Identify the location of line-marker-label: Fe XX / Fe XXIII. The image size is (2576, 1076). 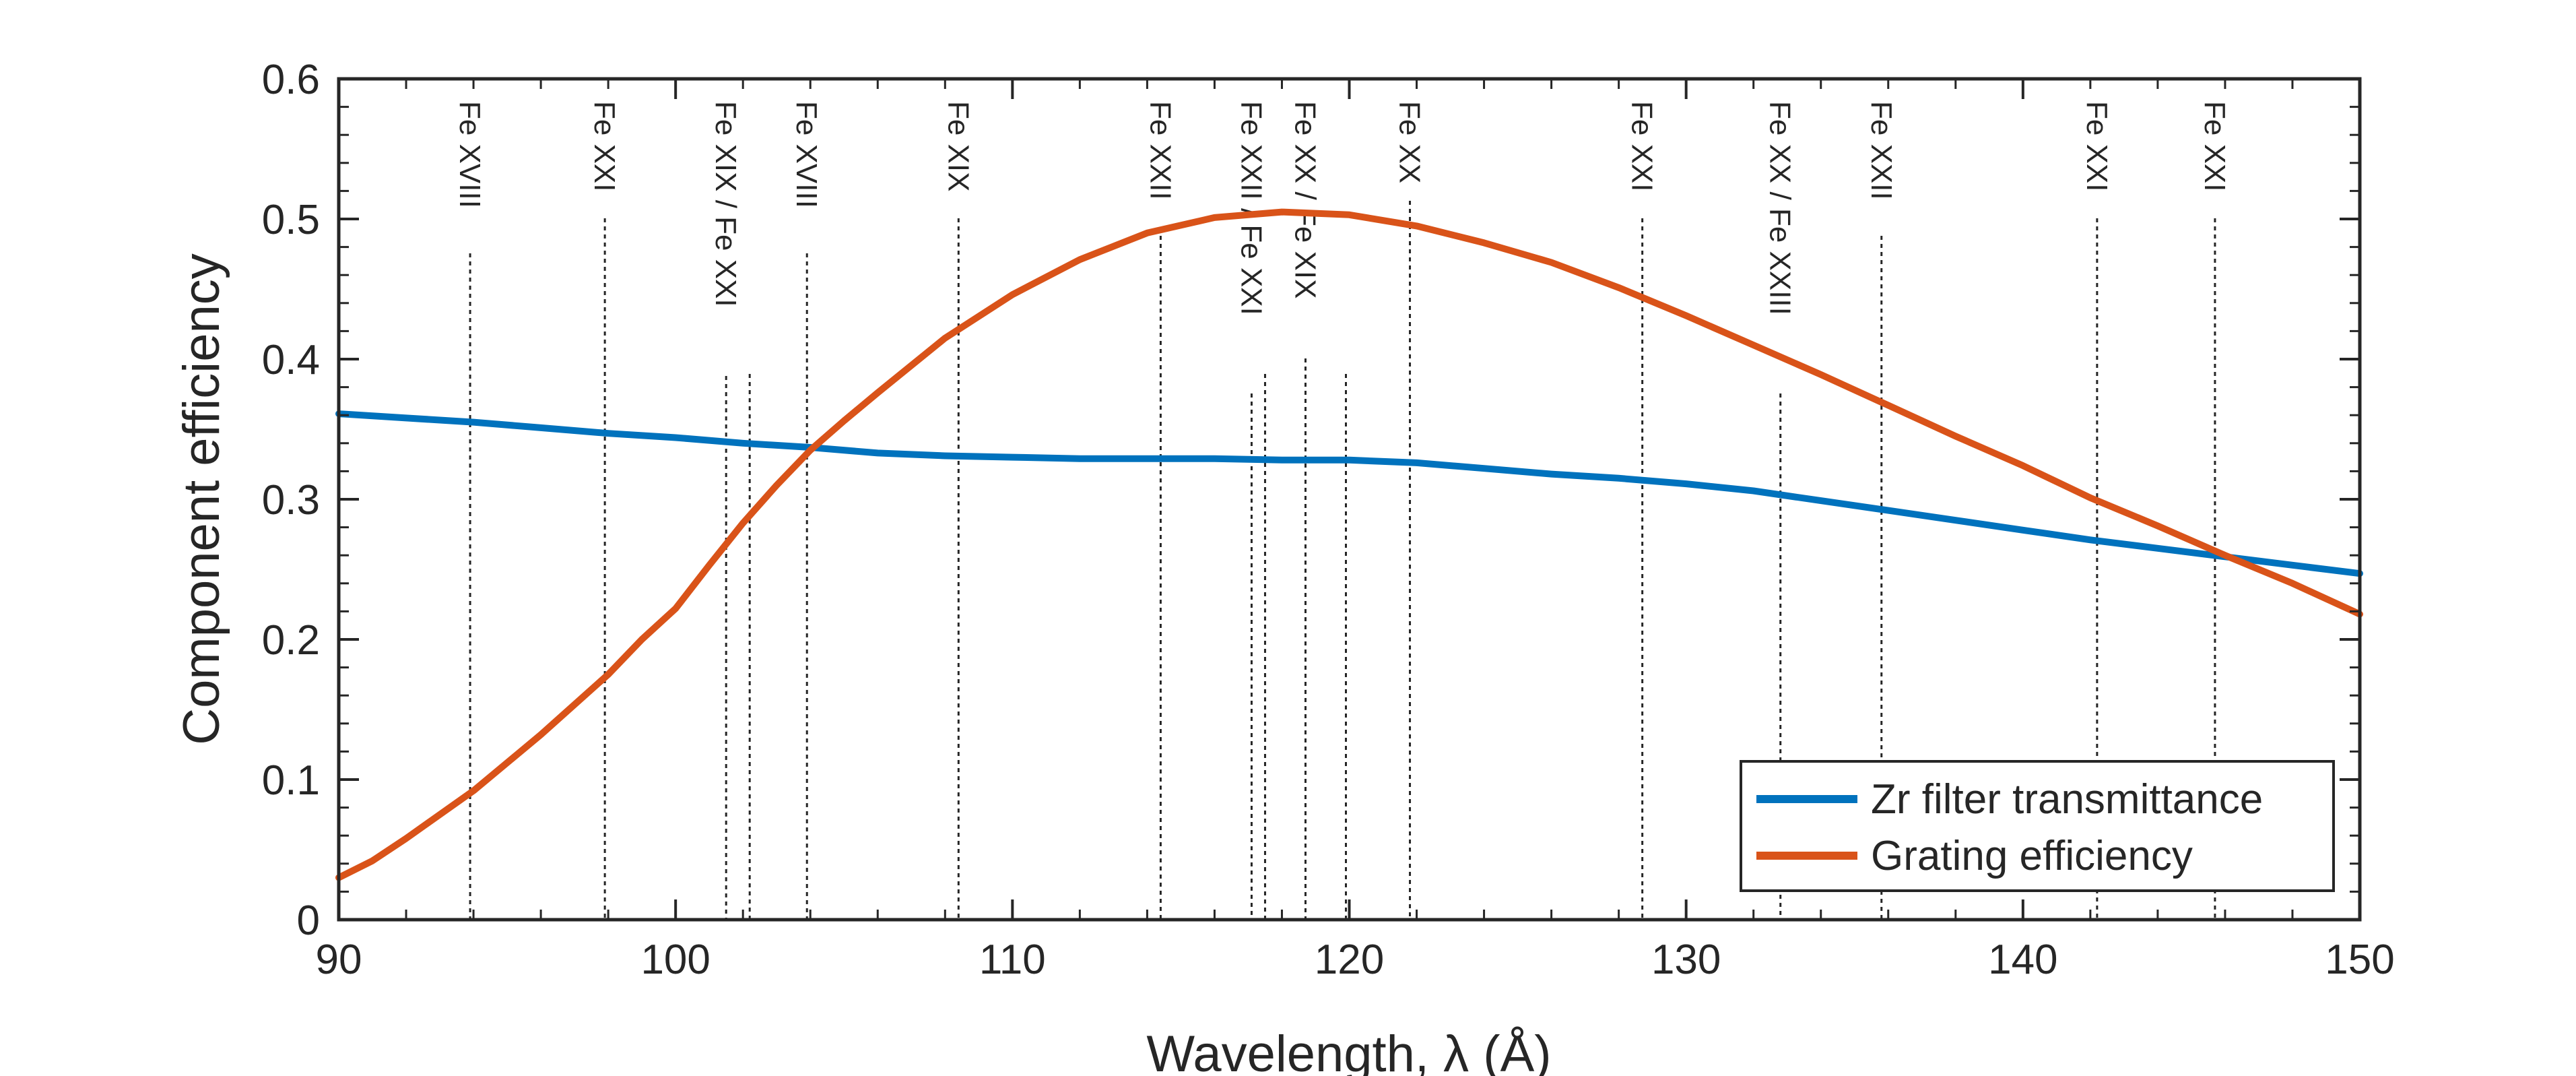
(1780, 208).